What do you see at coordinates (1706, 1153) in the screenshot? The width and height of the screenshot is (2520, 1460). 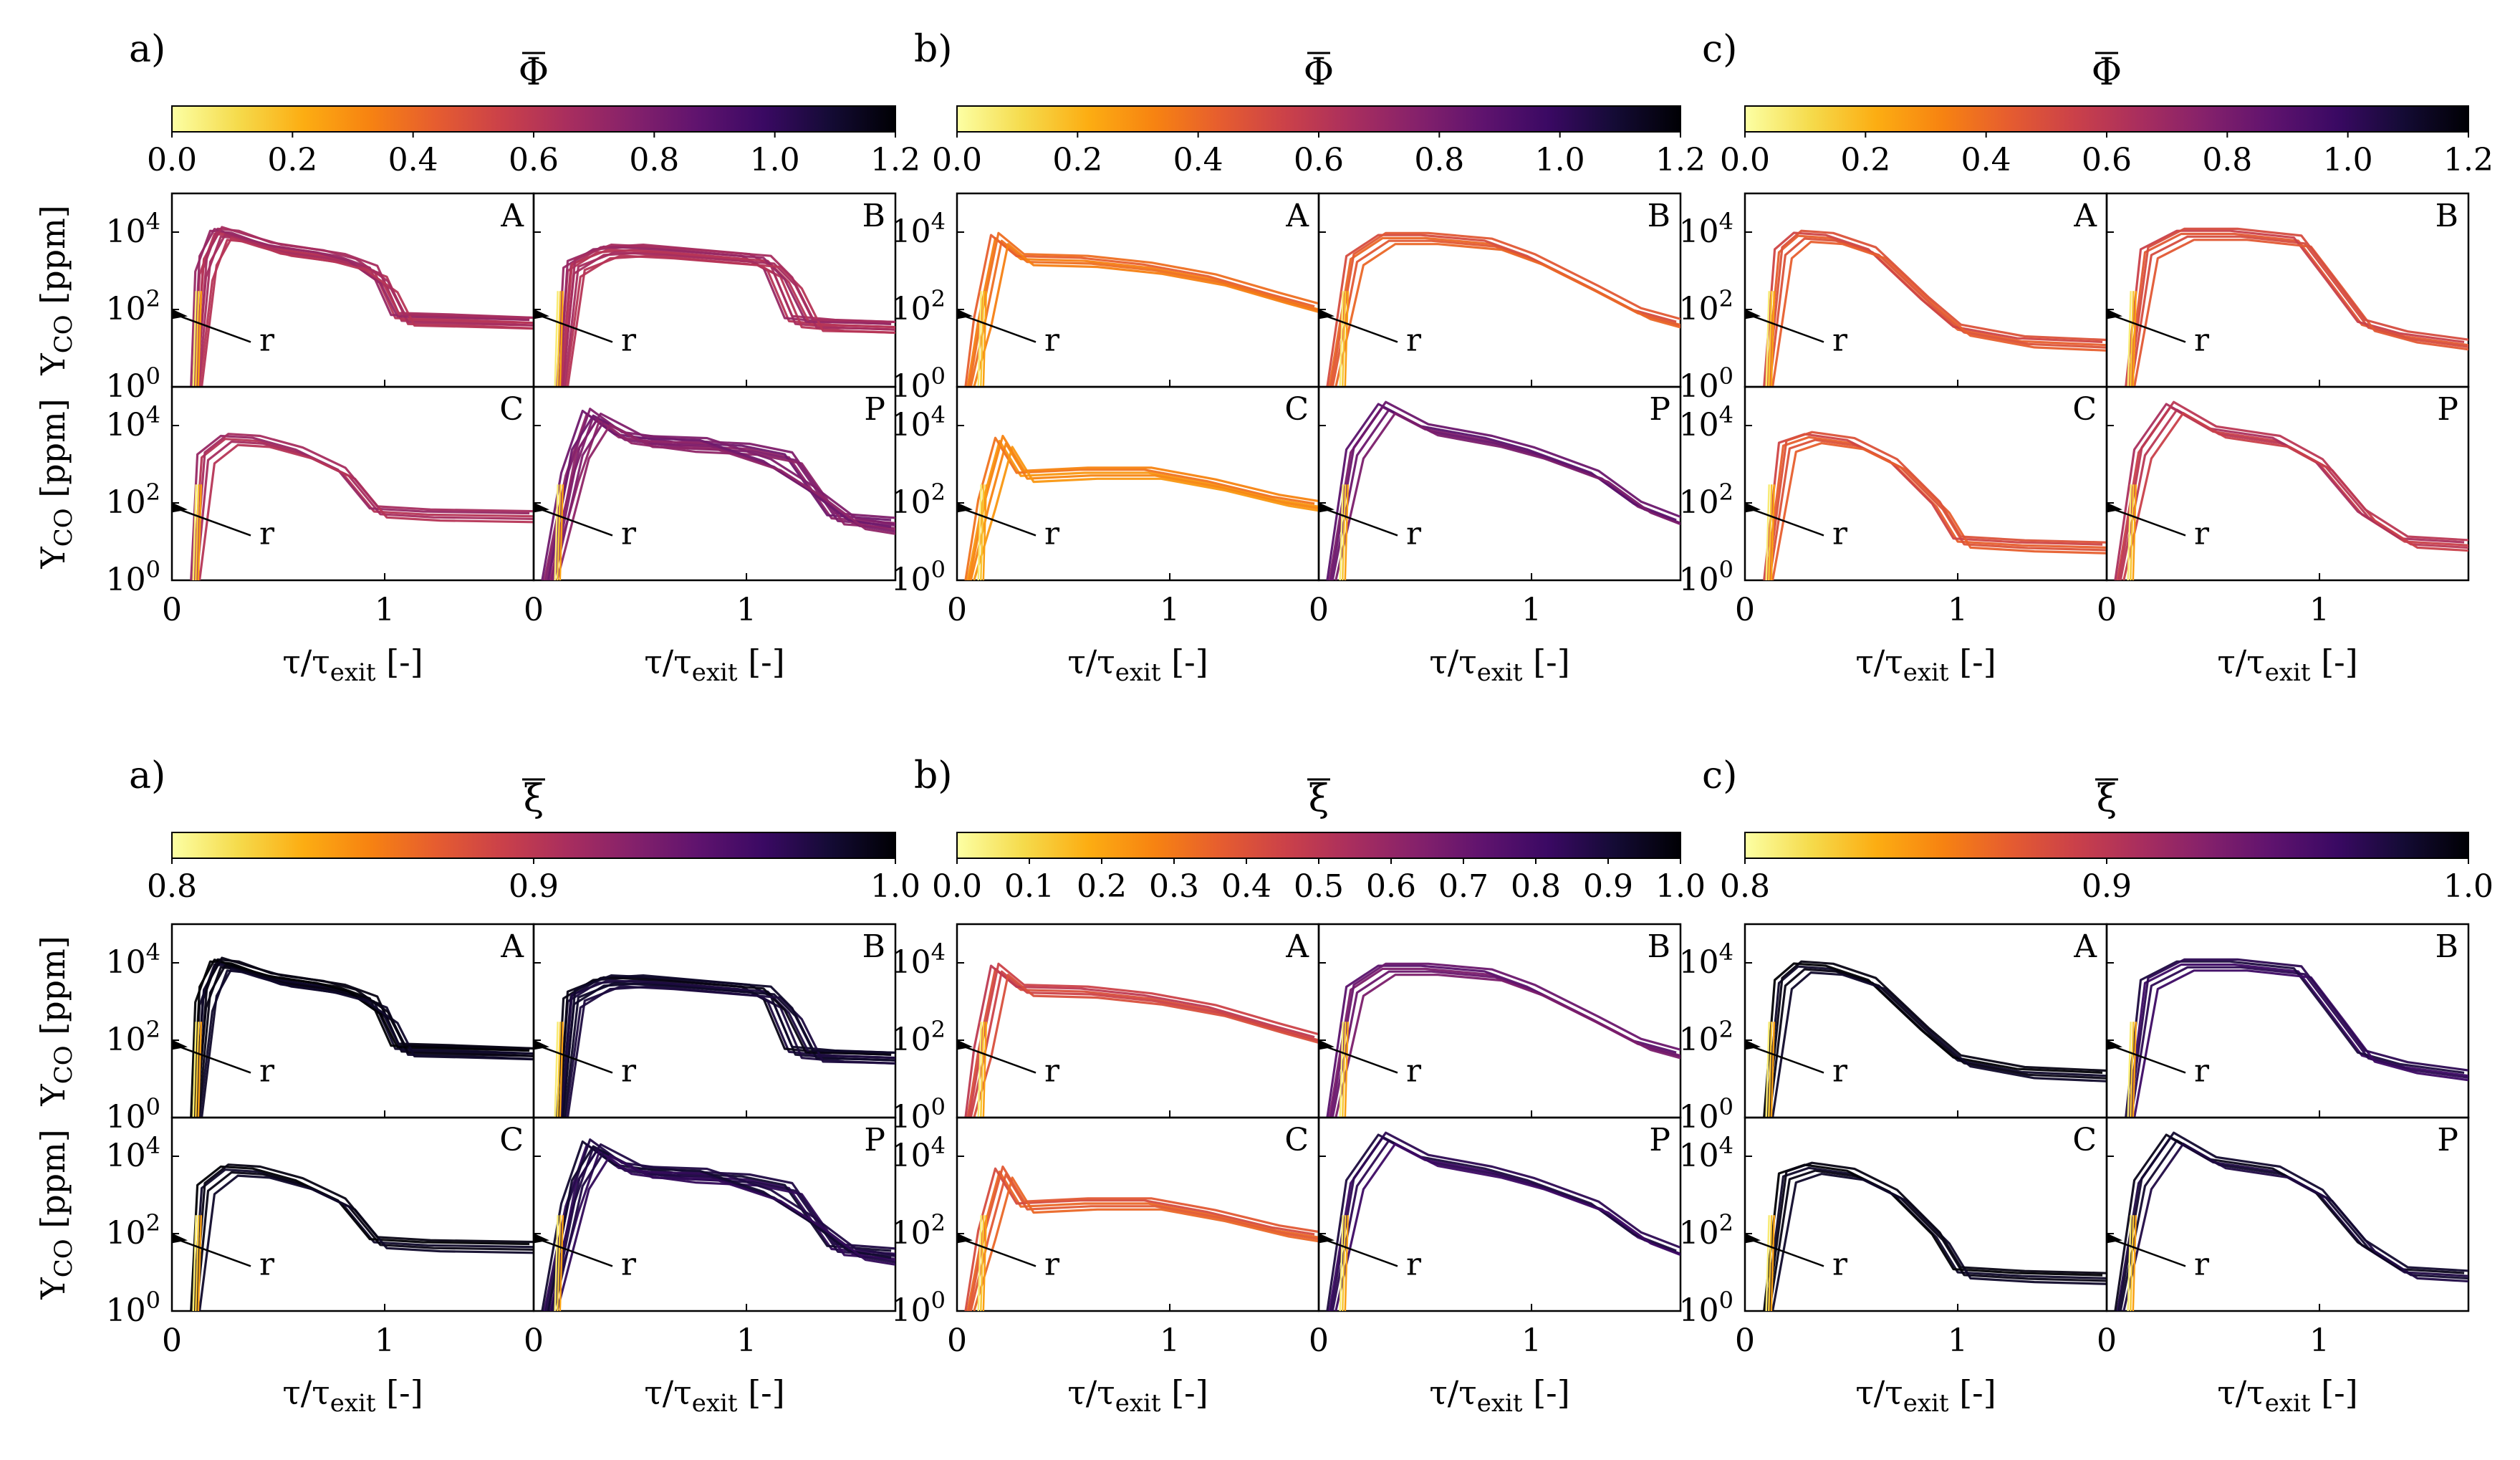 I see `y-tick-label: 10⁴` at bounding box center [1706, 1153].